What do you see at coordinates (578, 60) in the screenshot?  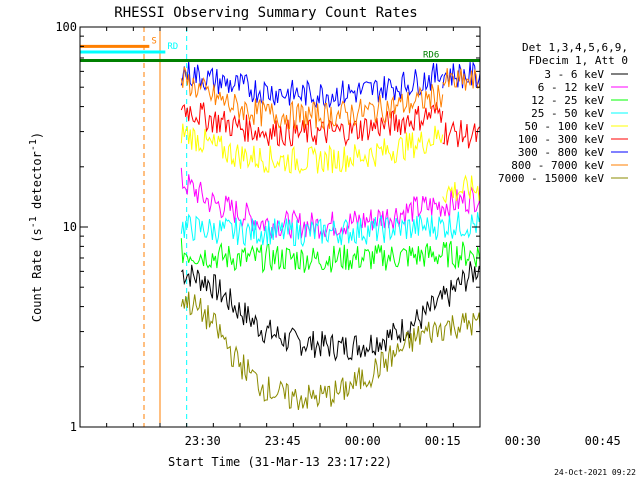 I see `legend-title-line-2: FDecim 1, Att 0` at bounding box center [578, 60].